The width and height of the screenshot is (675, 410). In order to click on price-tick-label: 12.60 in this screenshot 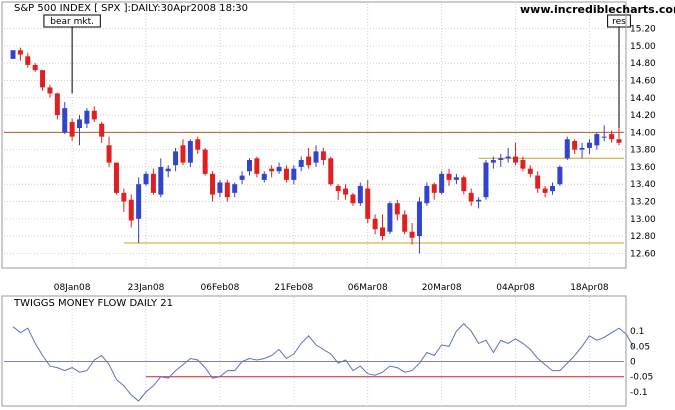, I will do `click(643, 254)`.